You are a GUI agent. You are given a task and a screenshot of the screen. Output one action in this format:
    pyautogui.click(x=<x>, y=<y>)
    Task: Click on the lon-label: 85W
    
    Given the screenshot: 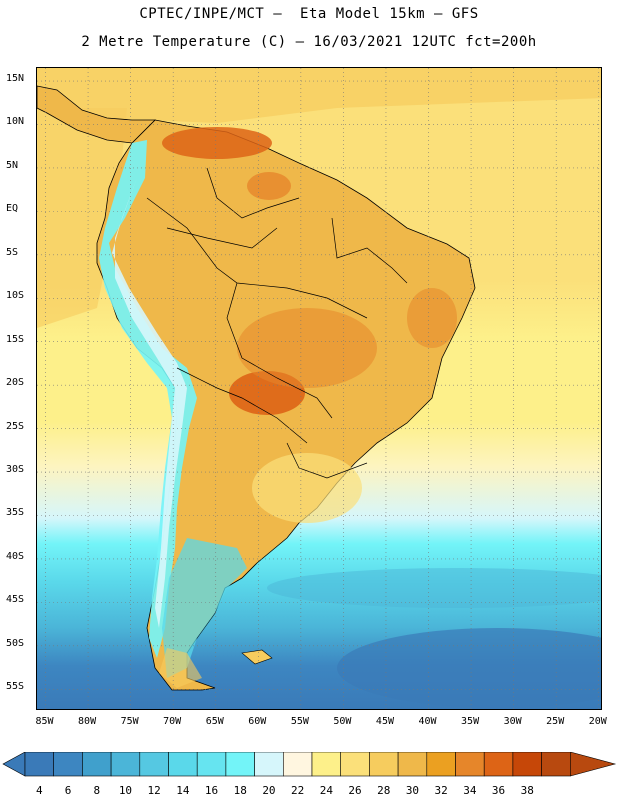 What is the action you would take?
    pyautogui.click(x=44, y=721)
    